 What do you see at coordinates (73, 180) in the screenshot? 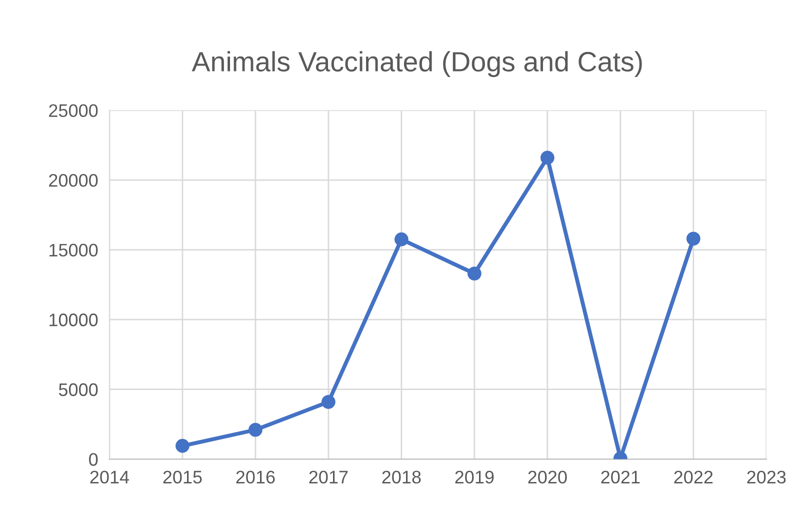
I see `y-tick-label: 20000` at bounding box center [73, 180].